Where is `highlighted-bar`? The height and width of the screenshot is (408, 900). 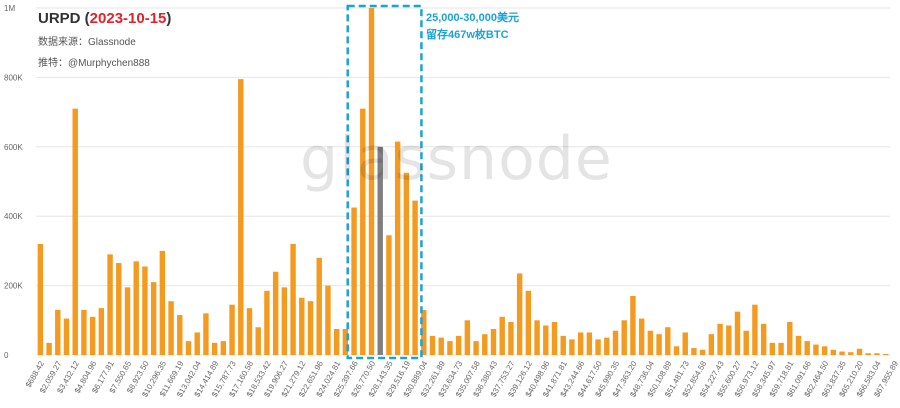 highlighted-bar is located at coordinates (380, 250).